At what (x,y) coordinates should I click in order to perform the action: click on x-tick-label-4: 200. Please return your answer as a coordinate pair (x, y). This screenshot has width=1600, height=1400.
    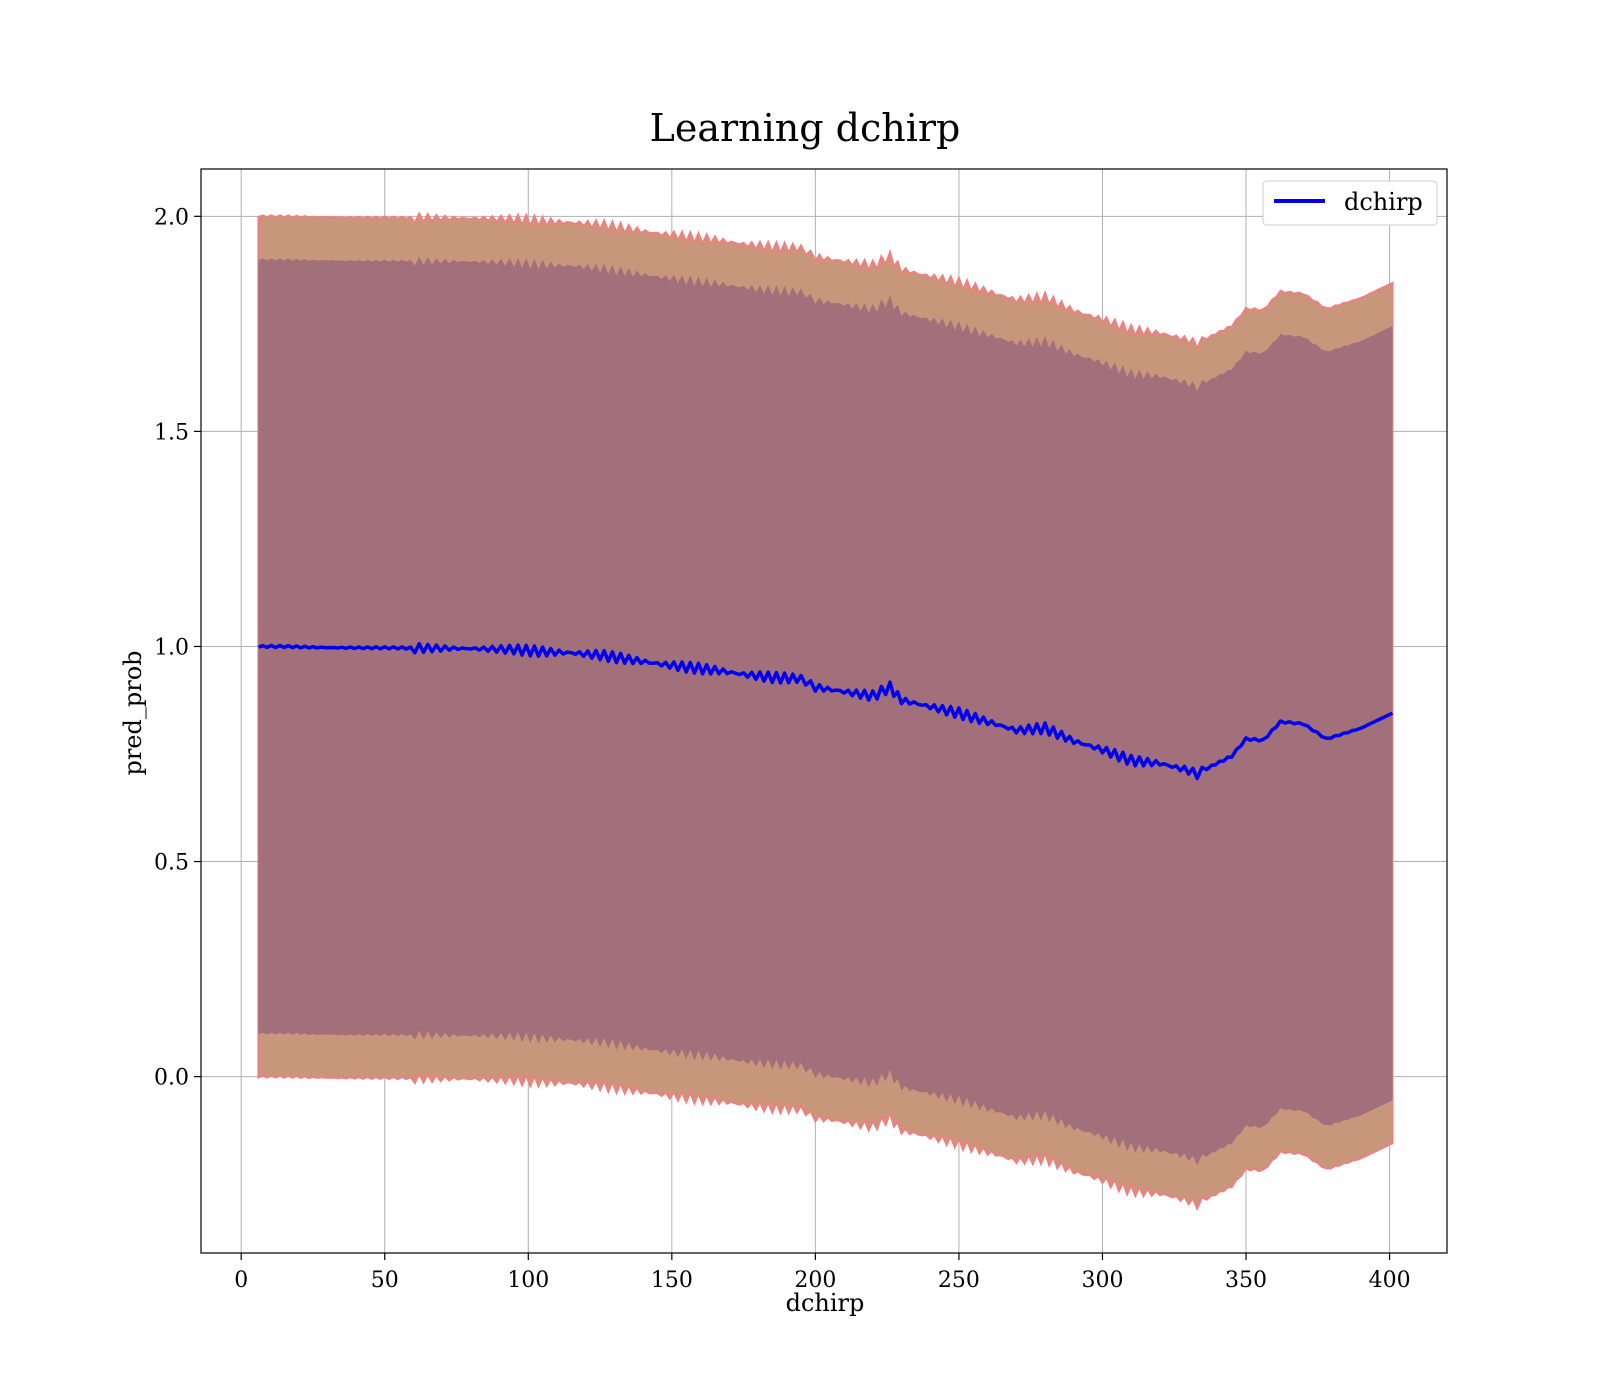
    Looking at the image, I should click on (815, 1280).